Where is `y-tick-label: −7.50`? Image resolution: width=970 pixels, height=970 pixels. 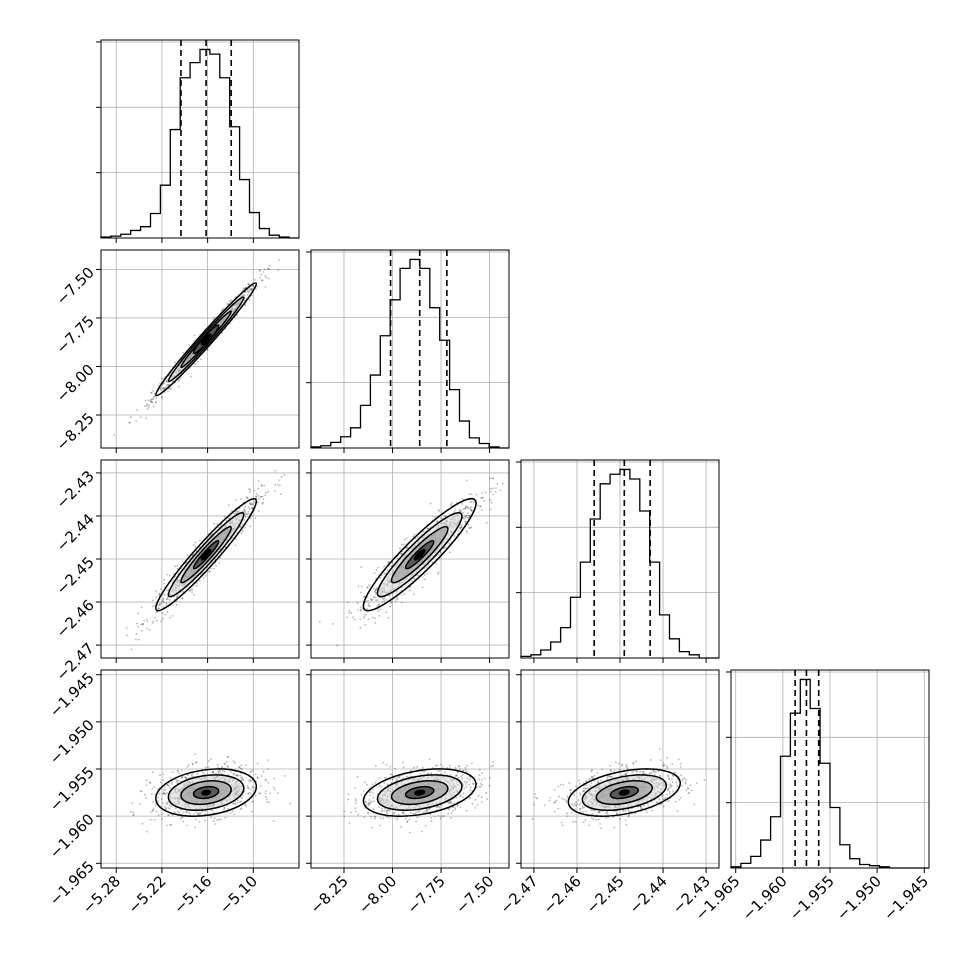 y-tick-label: −7.50 is located at coordinates (75, 286).